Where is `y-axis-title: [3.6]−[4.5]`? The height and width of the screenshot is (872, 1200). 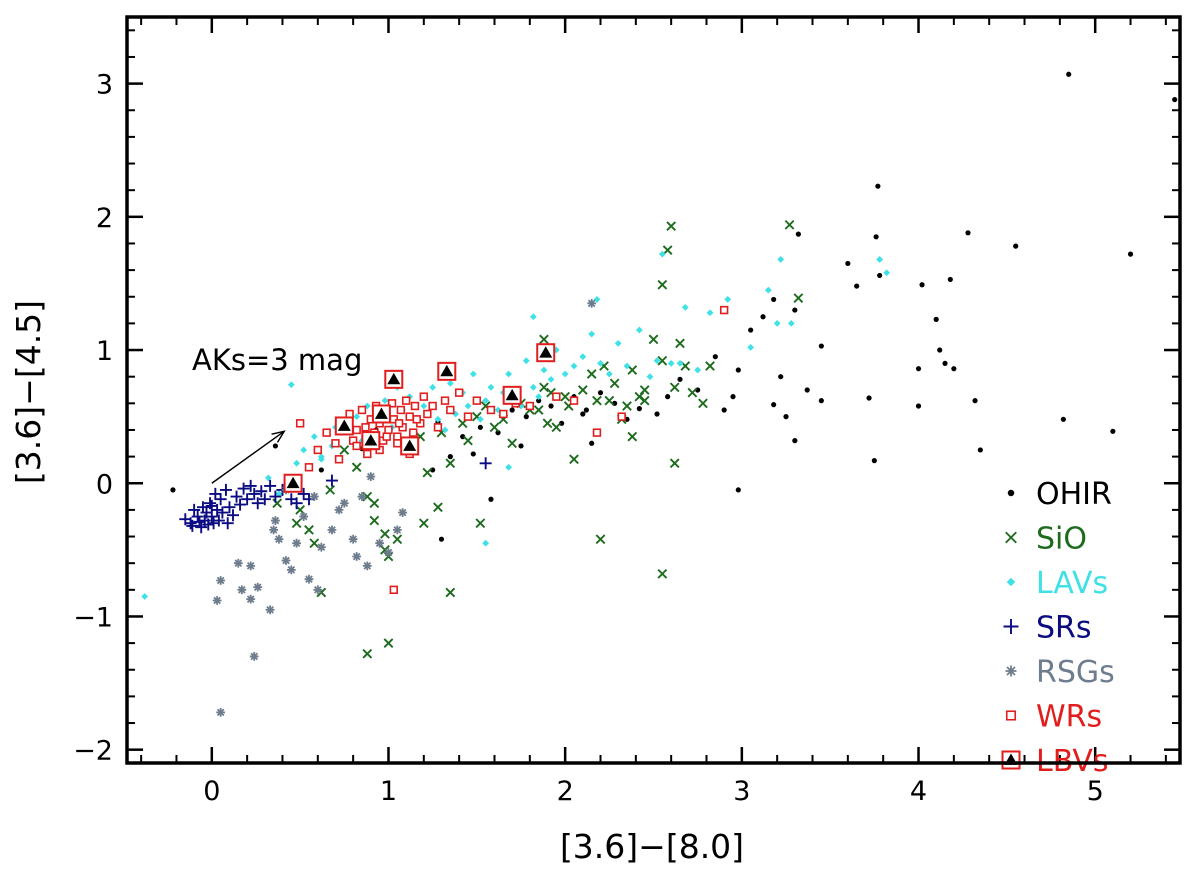 y-axis-title: [3.6]−[4.5] is located at coordinates (28, 392).